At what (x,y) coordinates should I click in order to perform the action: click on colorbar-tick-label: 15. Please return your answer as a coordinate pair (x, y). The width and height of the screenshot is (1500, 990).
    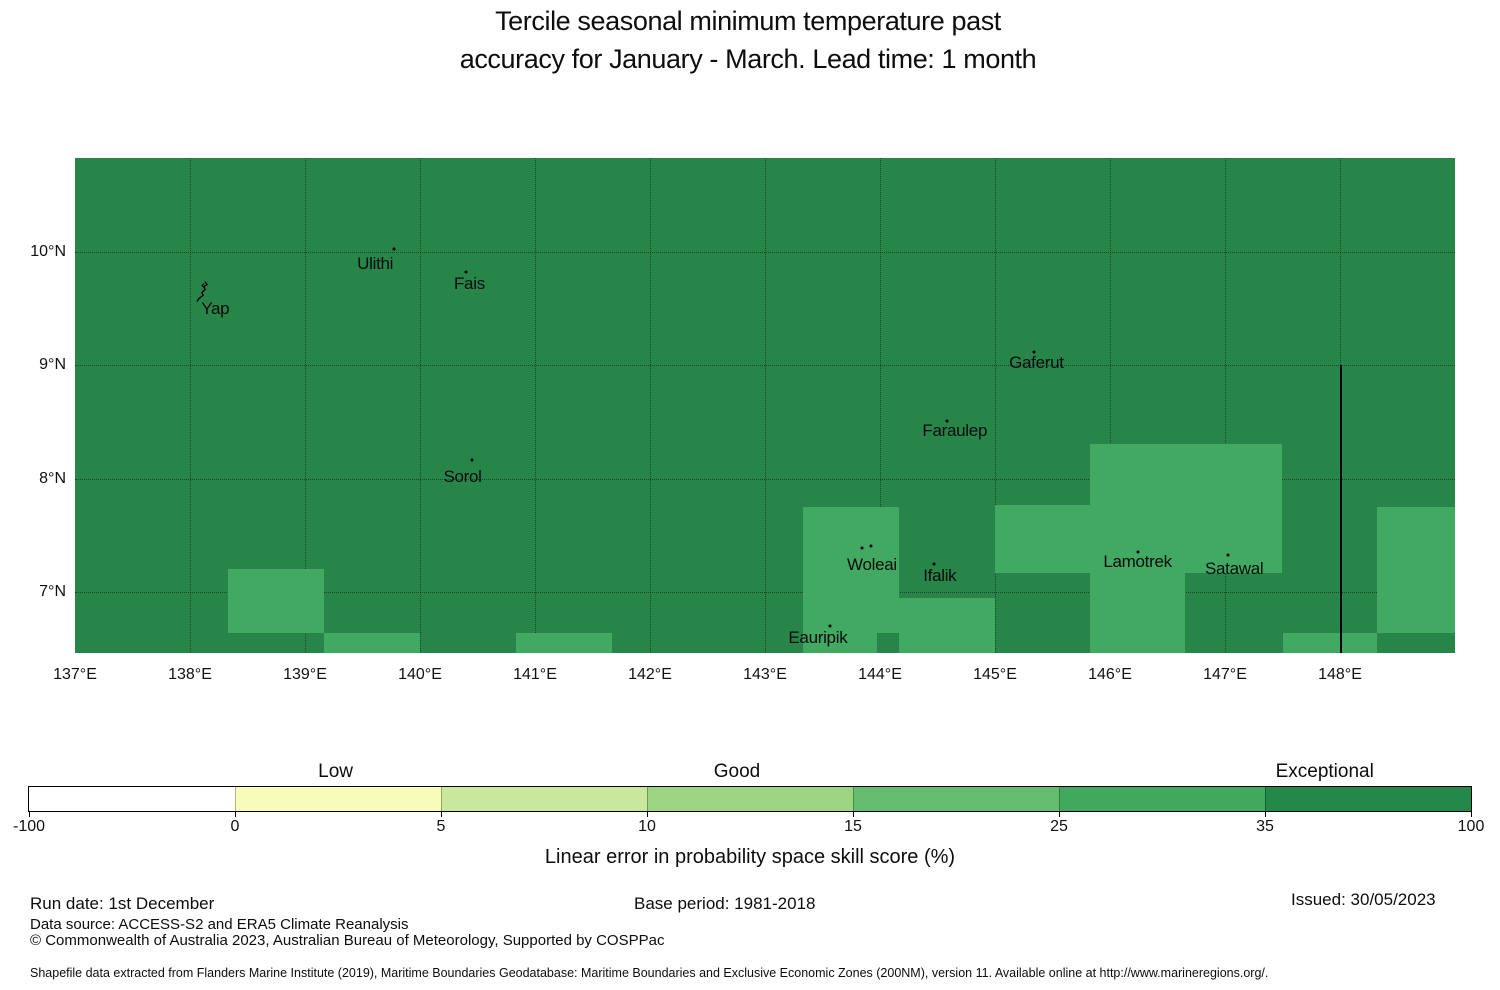
    Looking at the image, I should click on (853, 826).